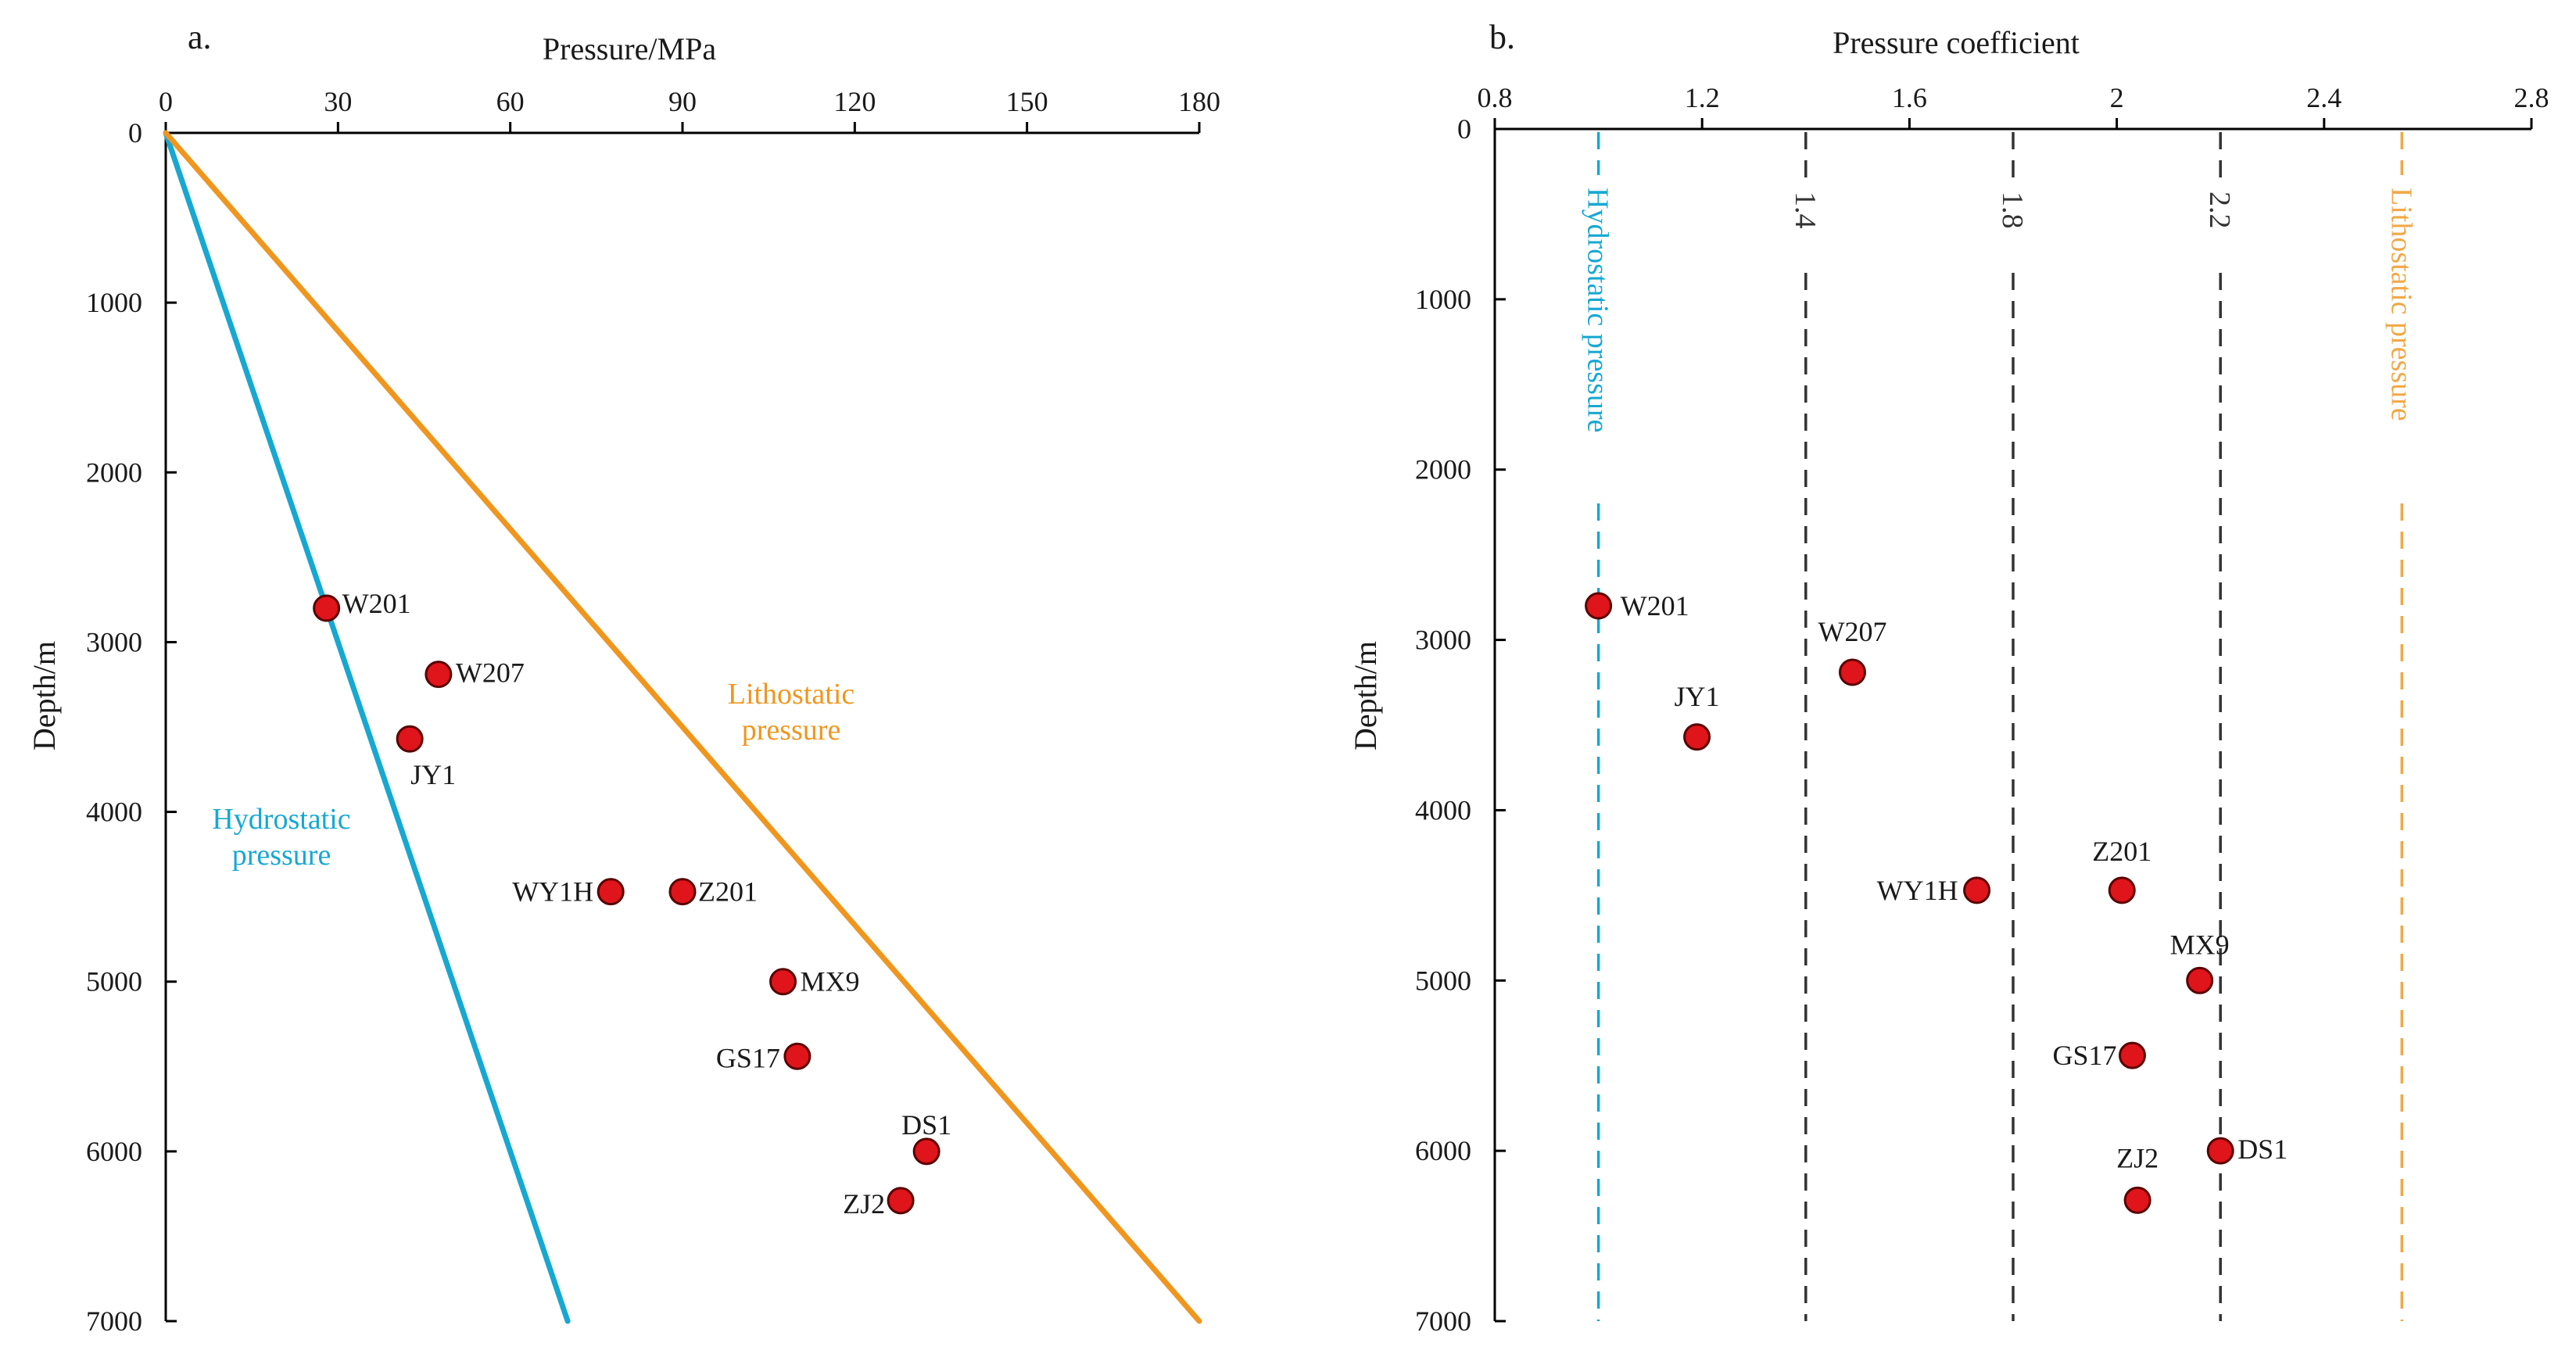  Describe the element at coordinates (854, 101) in the screenshot. I see `panel-a-x-tick-label: 120` at that location.